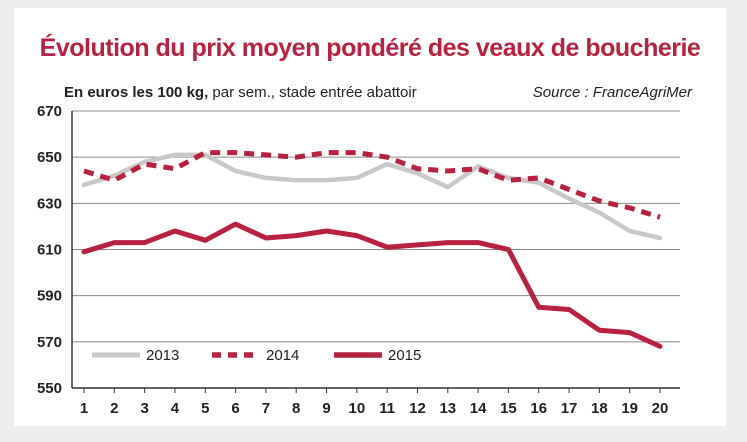 The image size is (747, 442). I want to click on x-tick-label-12: 12, so click(417, 408).